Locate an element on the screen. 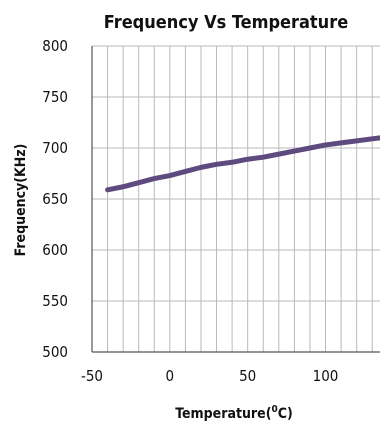  x-tick-label: -50 is located at coordinates (92, 376).